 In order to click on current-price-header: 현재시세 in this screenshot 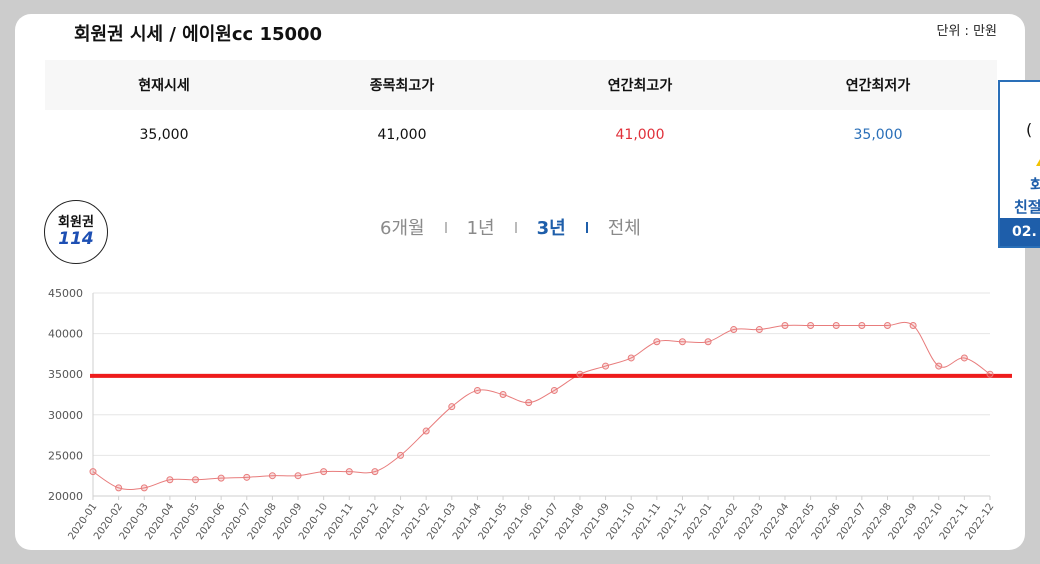, I will do `click(164, 86)`.